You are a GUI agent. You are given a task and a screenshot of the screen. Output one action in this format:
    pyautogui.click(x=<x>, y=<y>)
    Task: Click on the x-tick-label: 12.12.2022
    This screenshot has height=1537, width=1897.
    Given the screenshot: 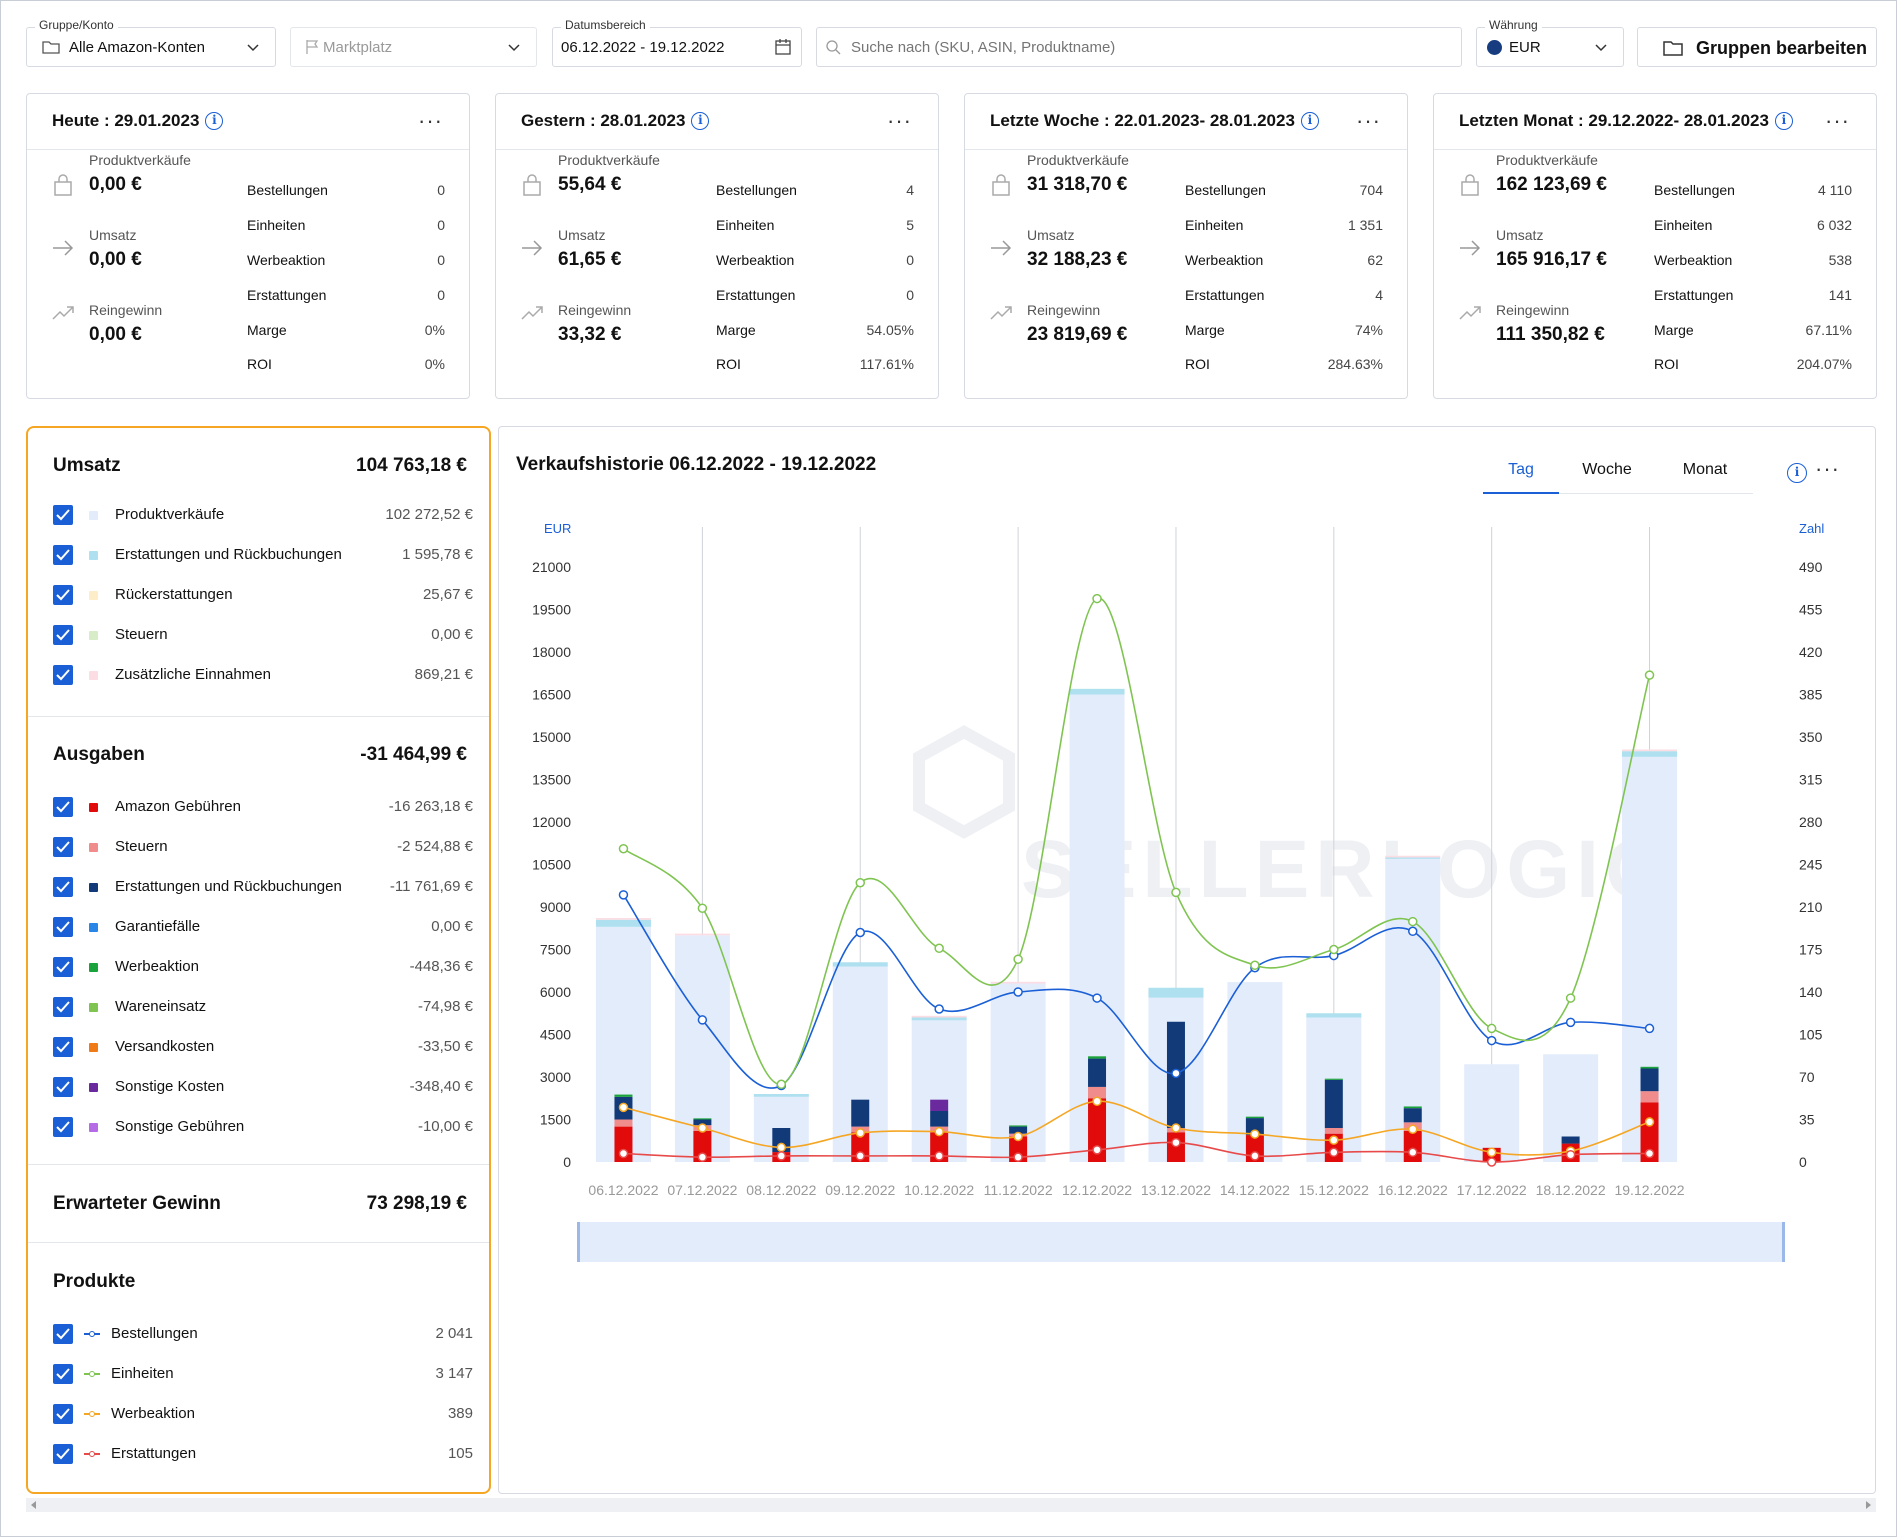 What is the action you would take?
    pyautogui.click(x=1097, y=1190)
    